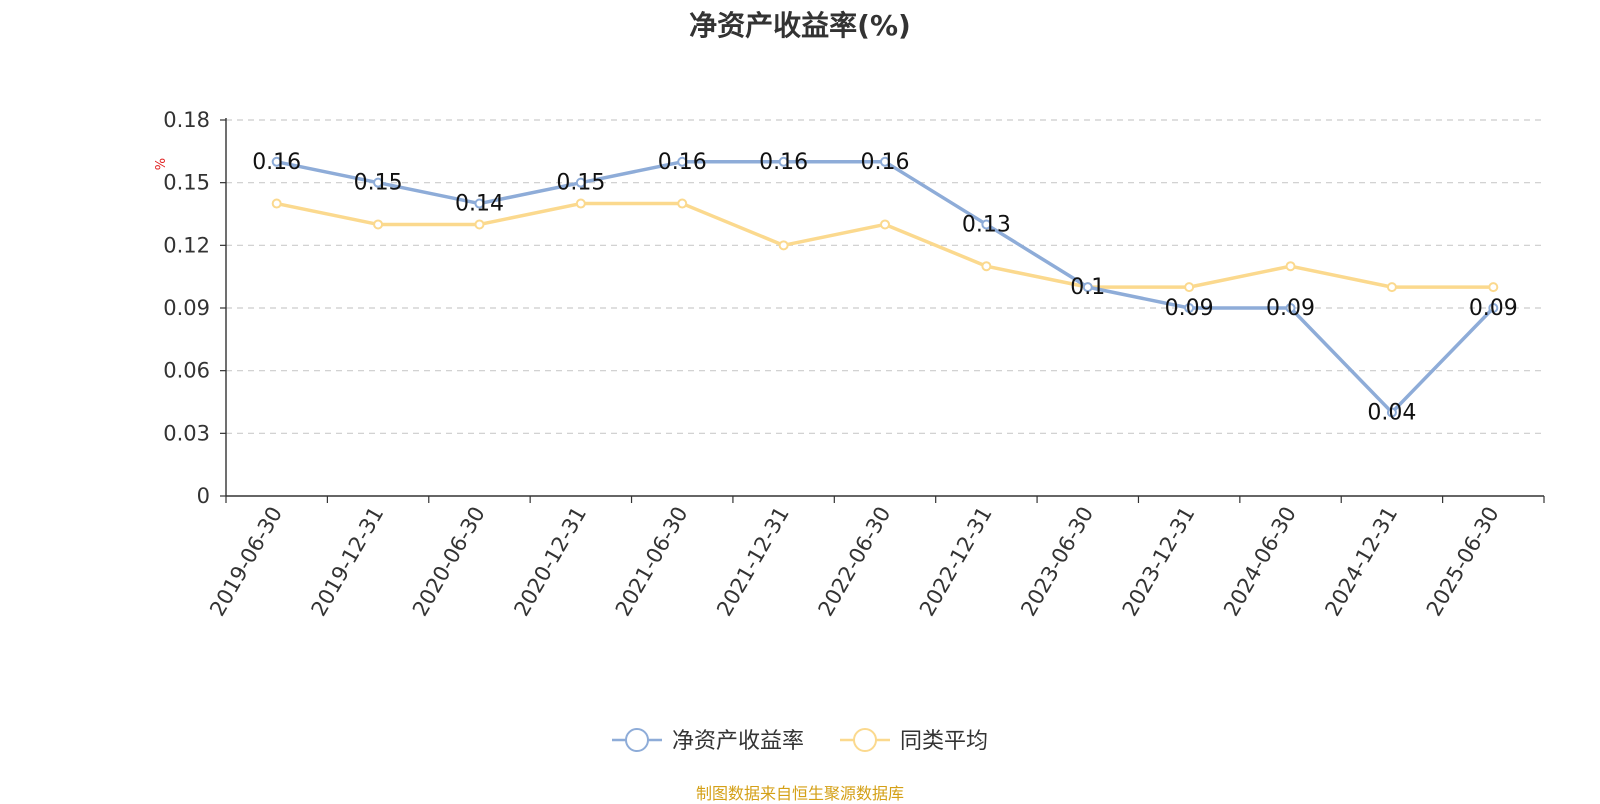 This screenshot has width=1600, height=804. I want to click on data-label-10: 0.09, so click(1290, 308).